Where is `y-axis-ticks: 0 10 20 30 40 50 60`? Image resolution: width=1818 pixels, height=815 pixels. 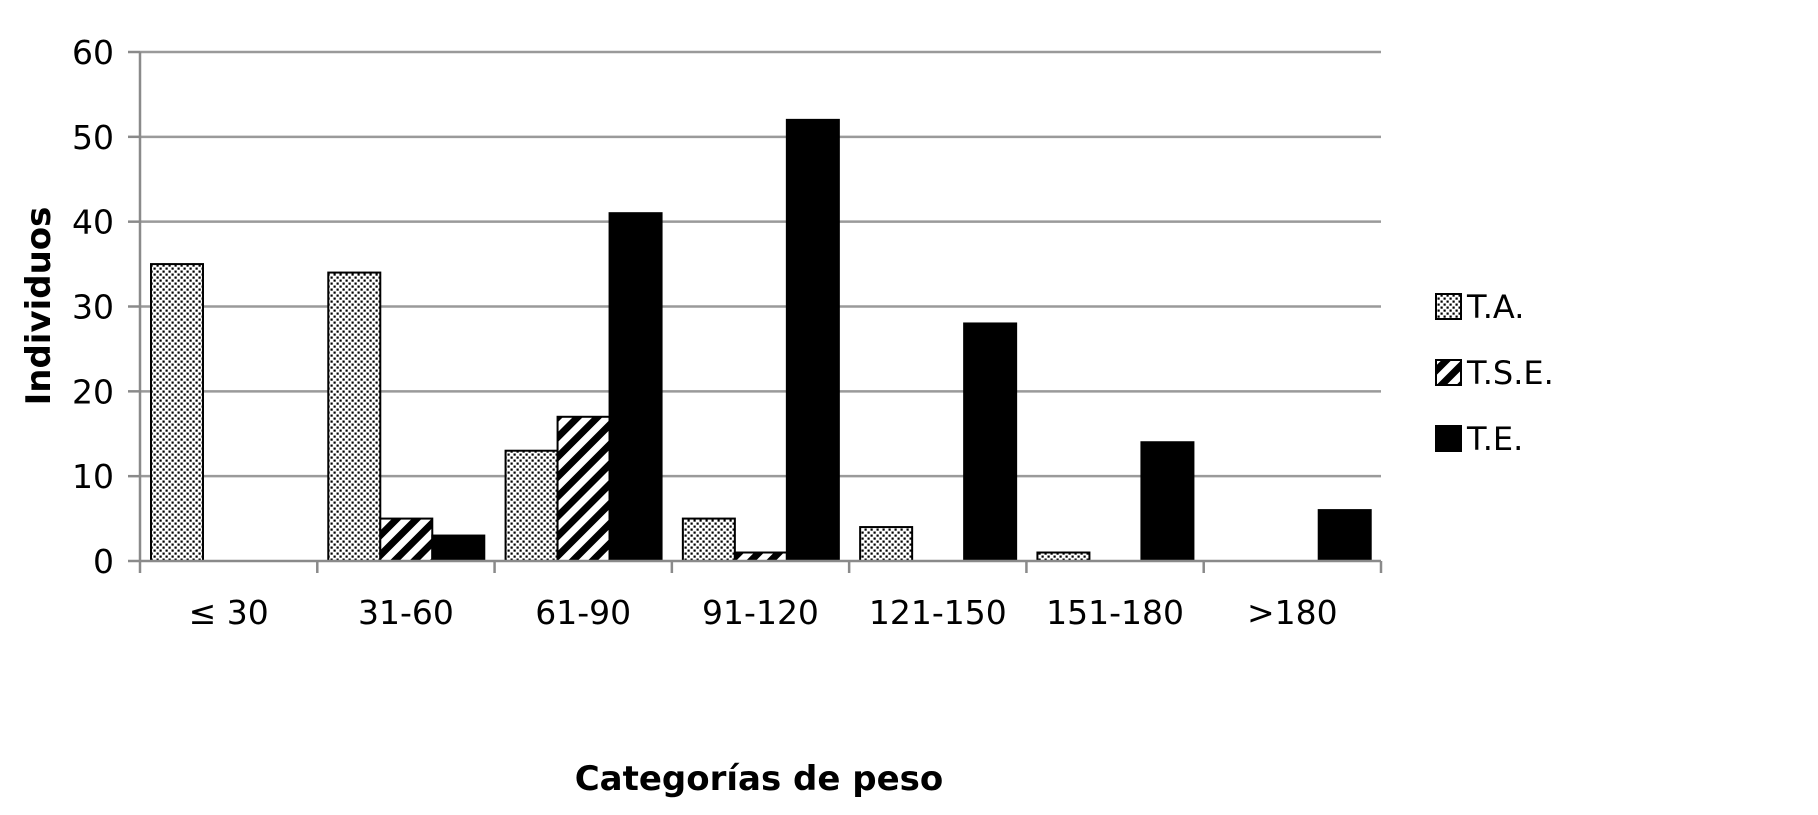 y-axis-ticks: 0 10 20 30 40 50 60 is located at coordinates (106, 307).